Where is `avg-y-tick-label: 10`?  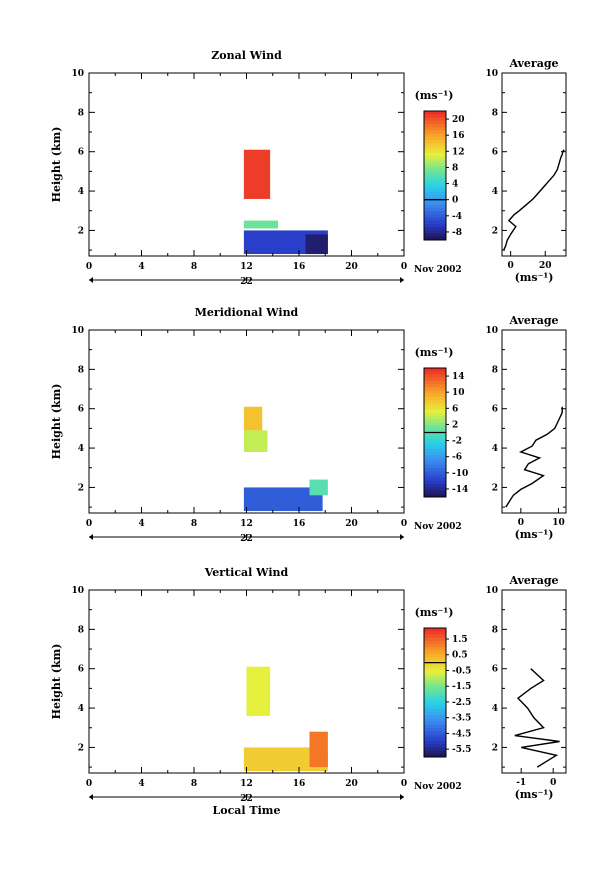 avg-y-tick-label: 10 is located at coordinates (491, 74).